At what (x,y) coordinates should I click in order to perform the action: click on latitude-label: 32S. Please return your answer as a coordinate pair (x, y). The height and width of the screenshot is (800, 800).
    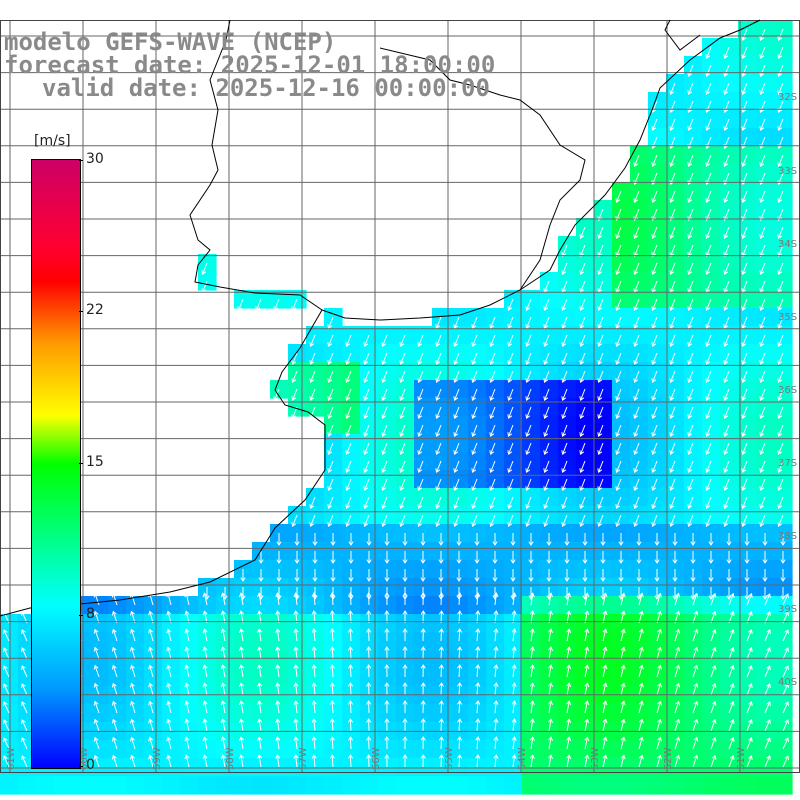
    Looking at the image, I should click on (787, 97).